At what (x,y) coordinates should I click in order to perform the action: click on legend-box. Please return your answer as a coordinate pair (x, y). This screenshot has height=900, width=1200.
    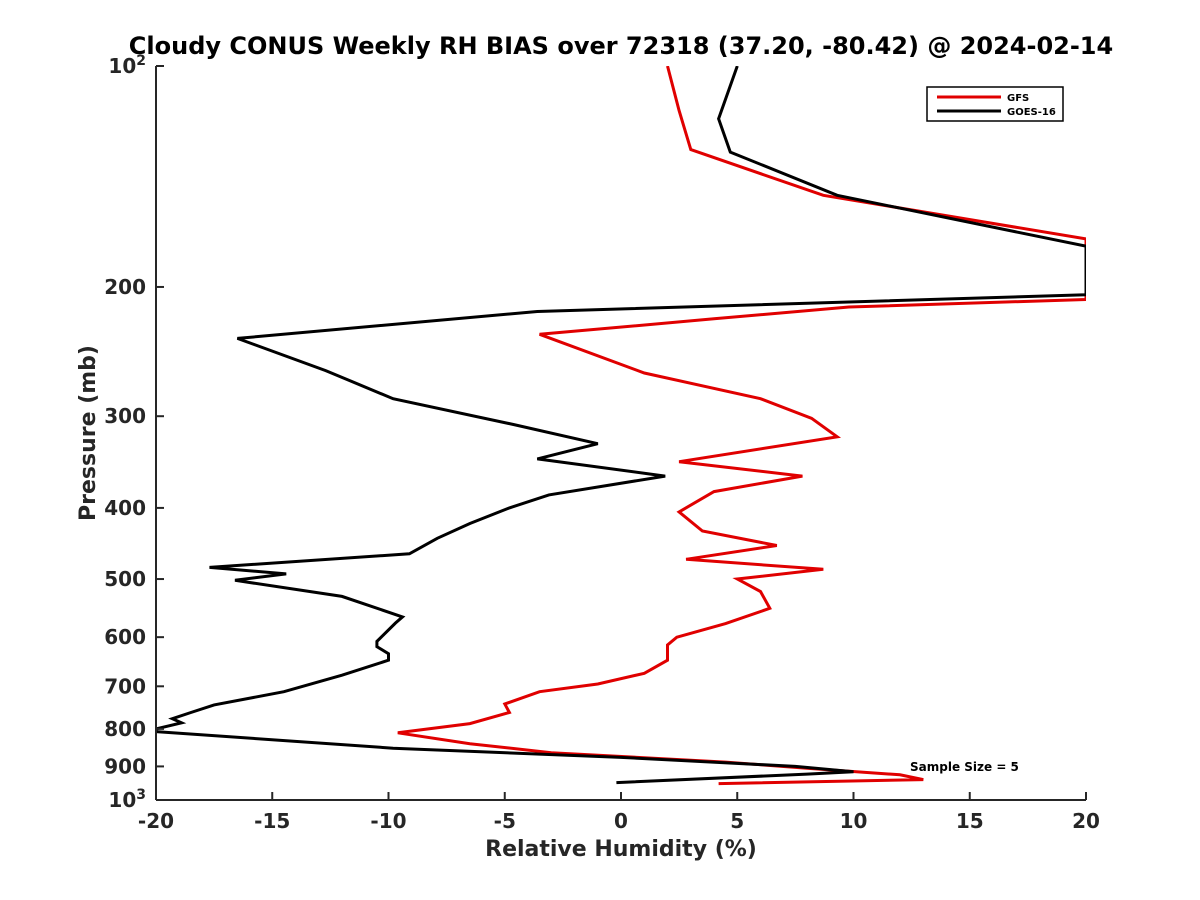
    Looking at the image, I should click on (995, 104).